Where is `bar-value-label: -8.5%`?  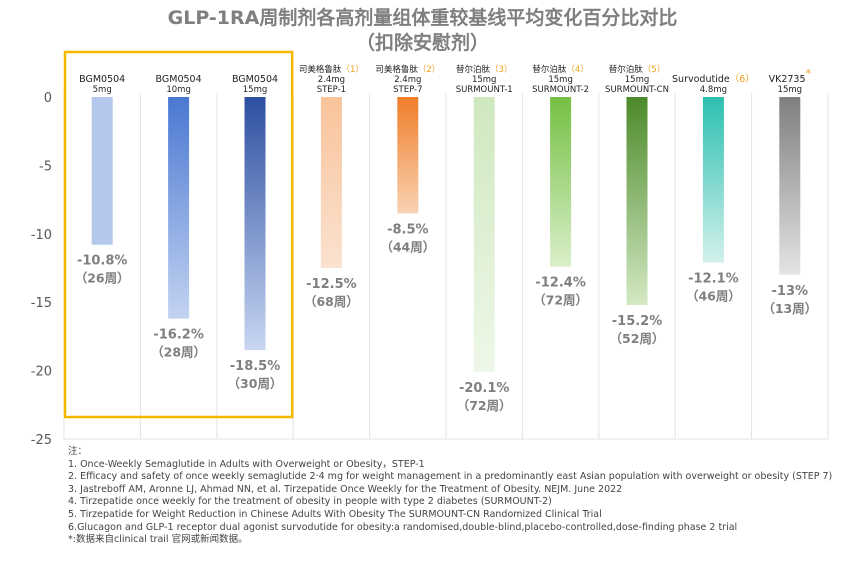 bar-value-label: -8.5% is located at coordinates (407, 229).